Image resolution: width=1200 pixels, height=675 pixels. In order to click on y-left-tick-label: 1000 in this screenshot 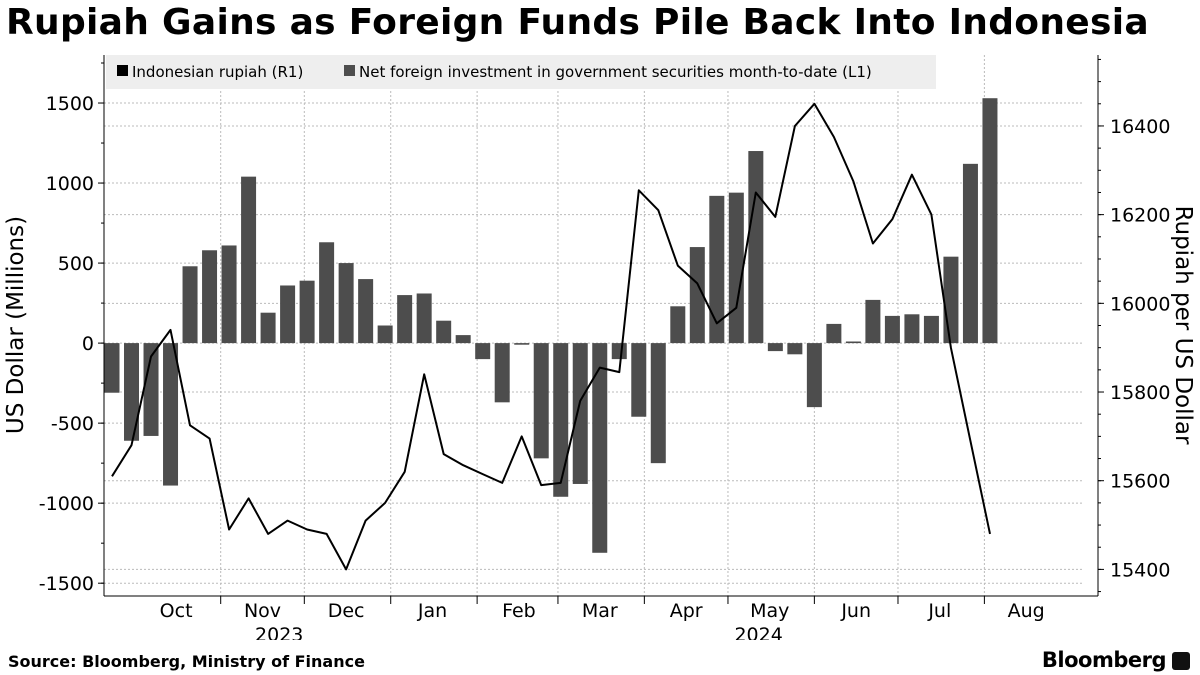, I will do `click(70, 184)`.